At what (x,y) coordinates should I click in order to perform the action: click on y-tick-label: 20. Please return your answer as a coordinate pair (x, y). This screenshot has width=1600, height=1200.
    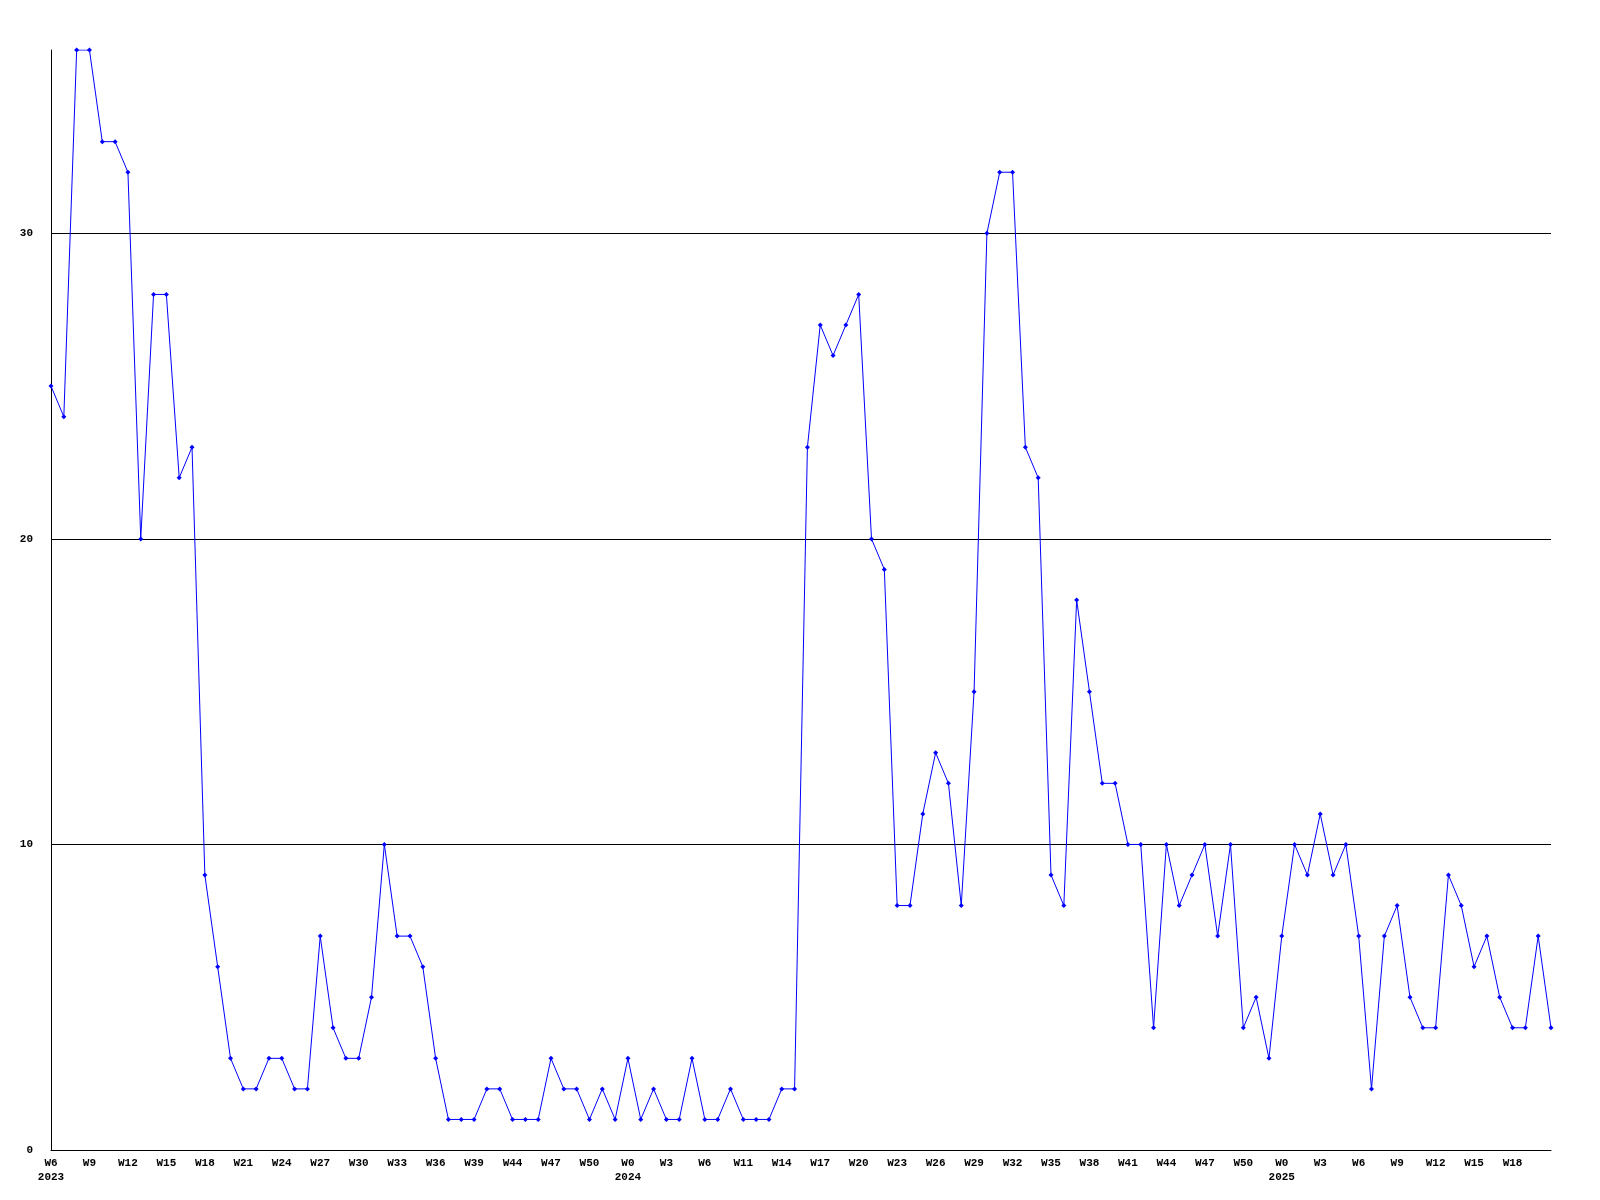
    Looking at the image, I should click on (26, 538).